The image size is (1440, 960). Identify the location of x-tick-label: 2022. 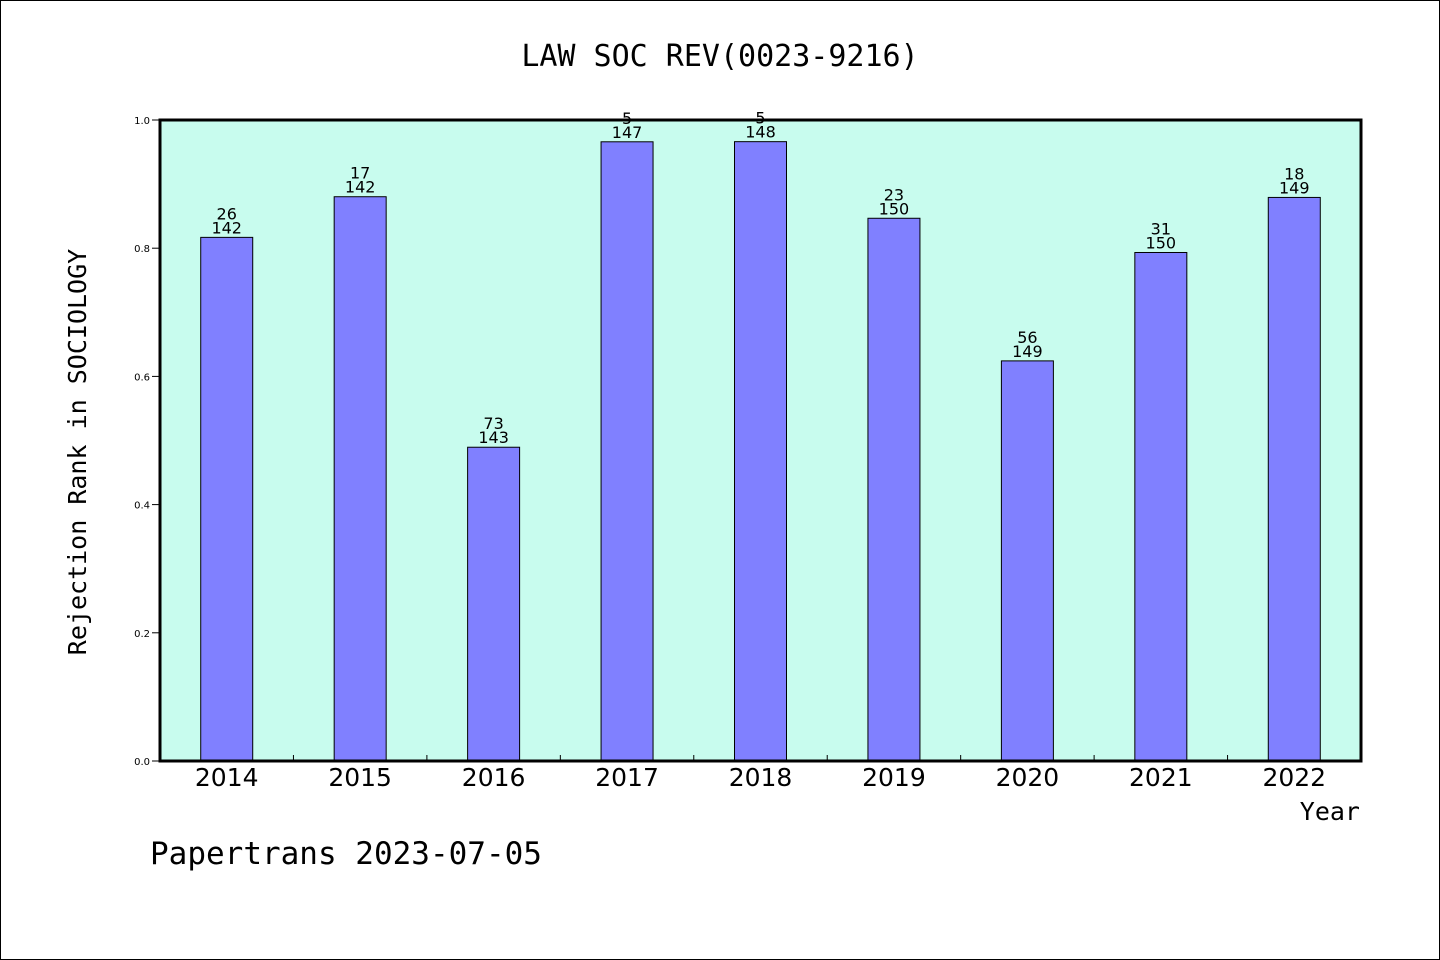
(1294, 777).